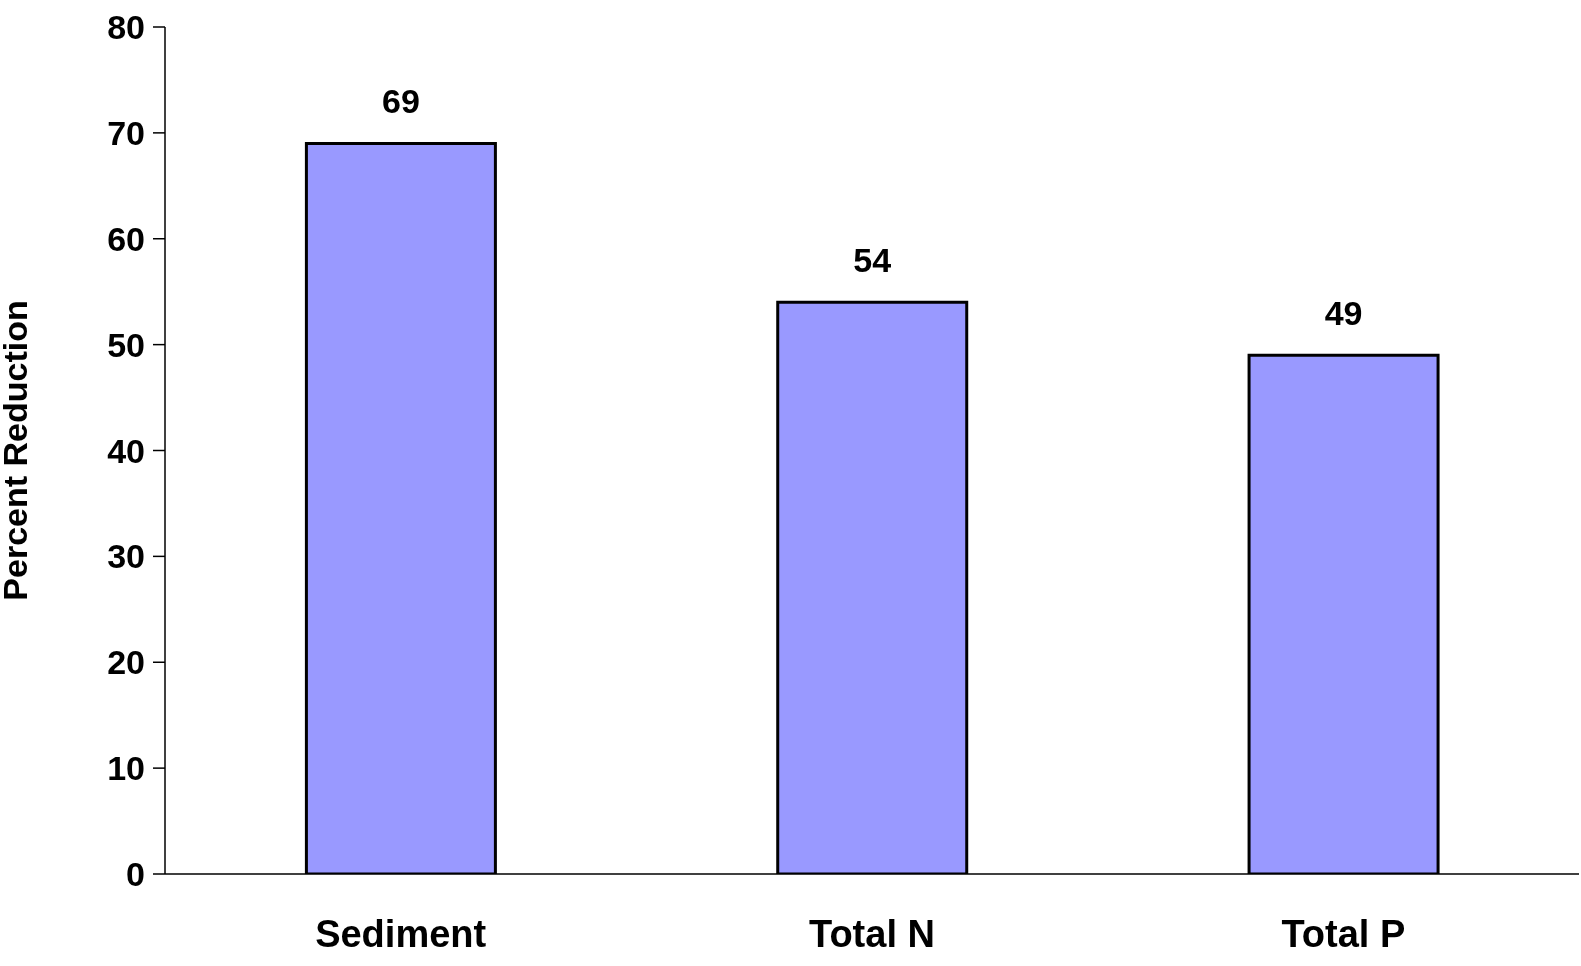 This screenshot has width=1581, height=966. Describe the element at coordinates (126, 556) in the screenshot. I see `y-tick-label: 30` at that location.